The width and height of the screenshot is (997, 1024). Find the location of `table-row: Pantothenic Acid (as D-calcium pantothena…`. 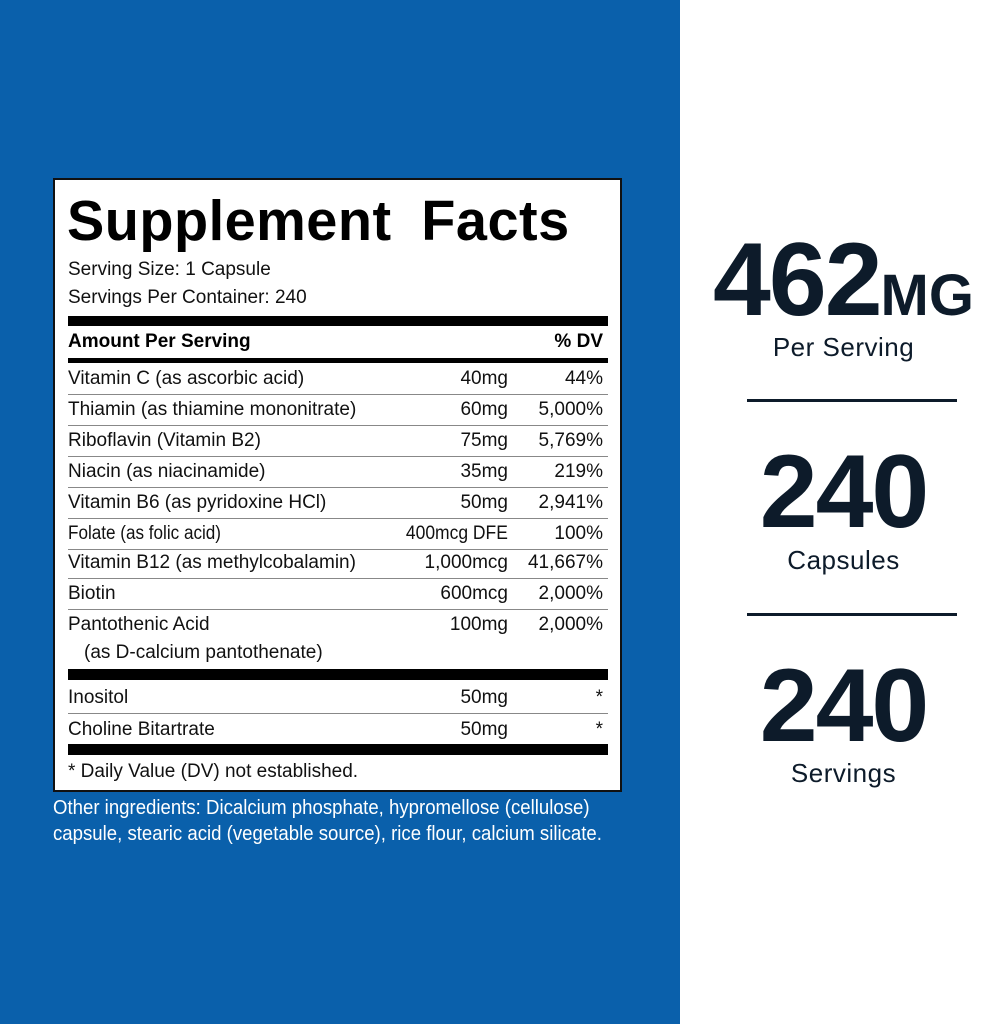

table-row: Pantothenic Acid (as D-calcium pantothena… is located at coordinates (338, 639).